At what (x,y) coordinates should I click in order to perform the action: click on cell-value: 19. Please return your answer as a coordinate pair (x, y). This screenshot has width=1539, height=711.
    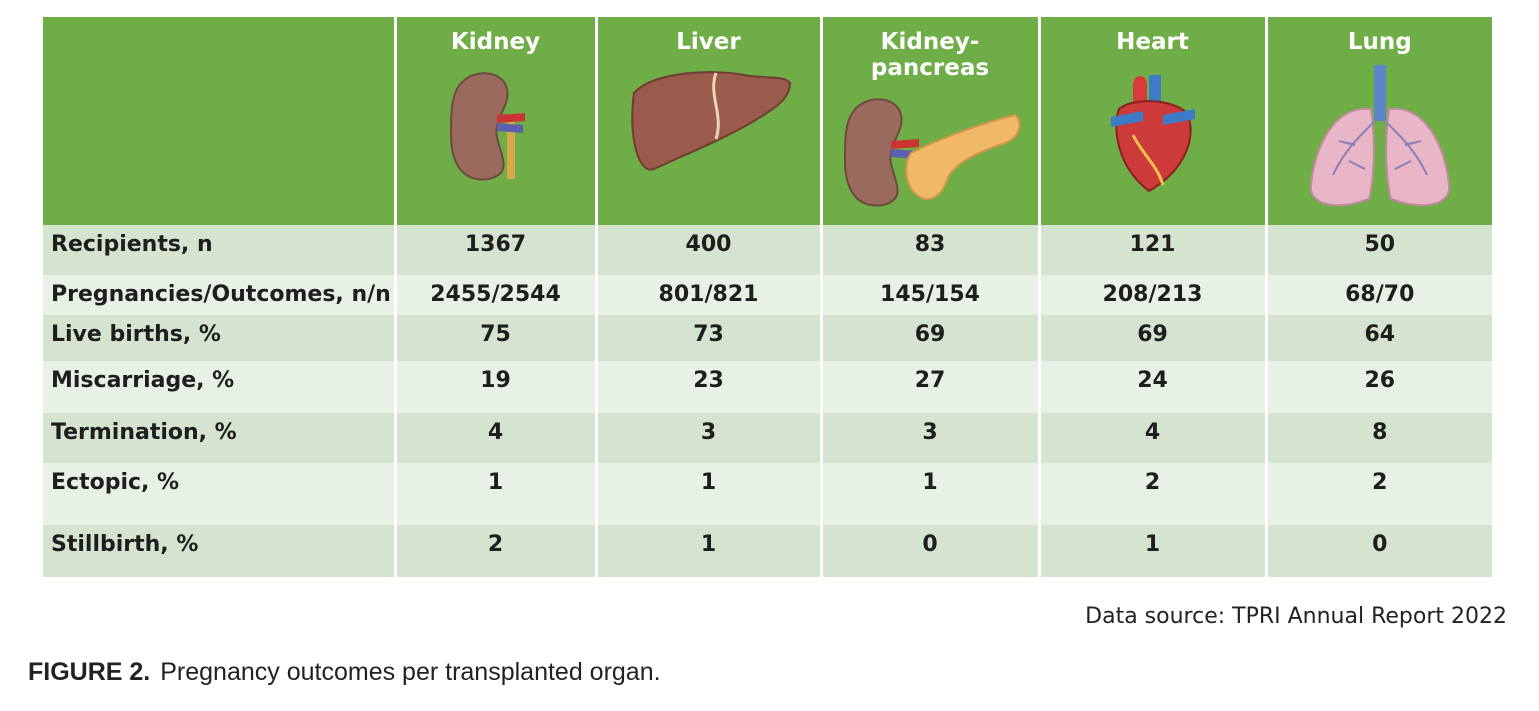
    Looking at the image, I should click on (495, 380).